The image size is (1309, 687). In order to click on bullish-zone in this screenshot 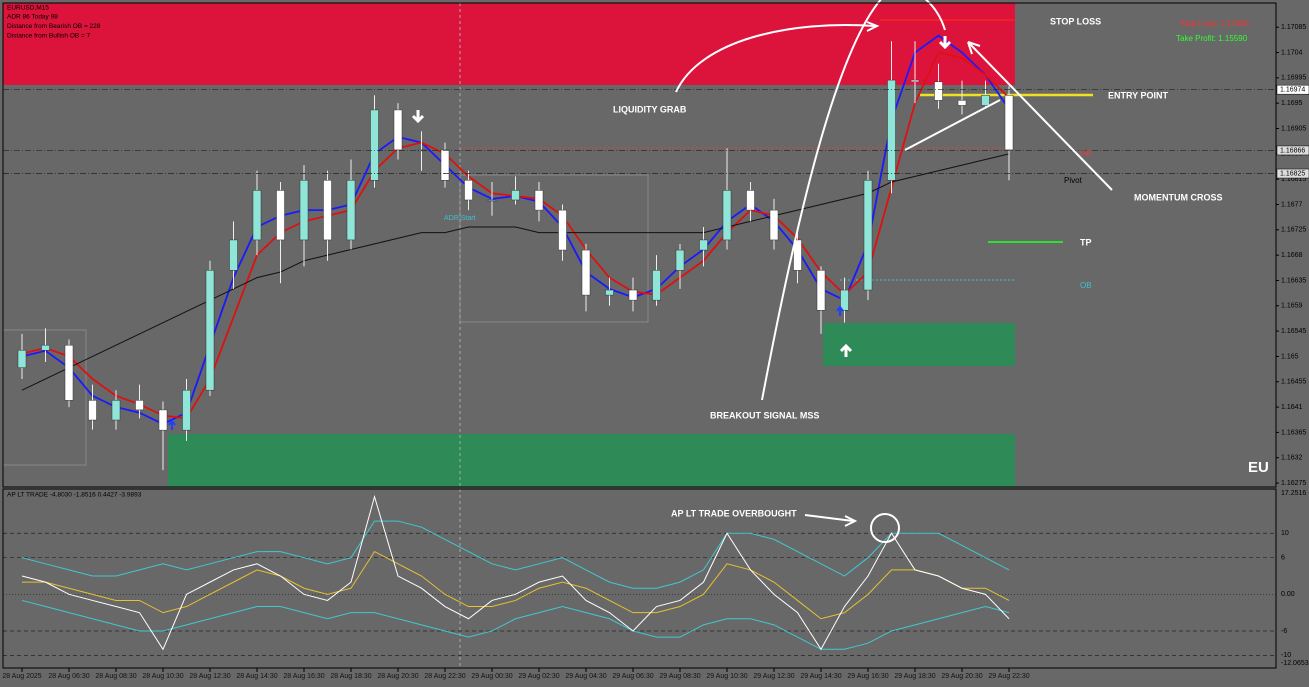, I will do `click(591, 460)`.